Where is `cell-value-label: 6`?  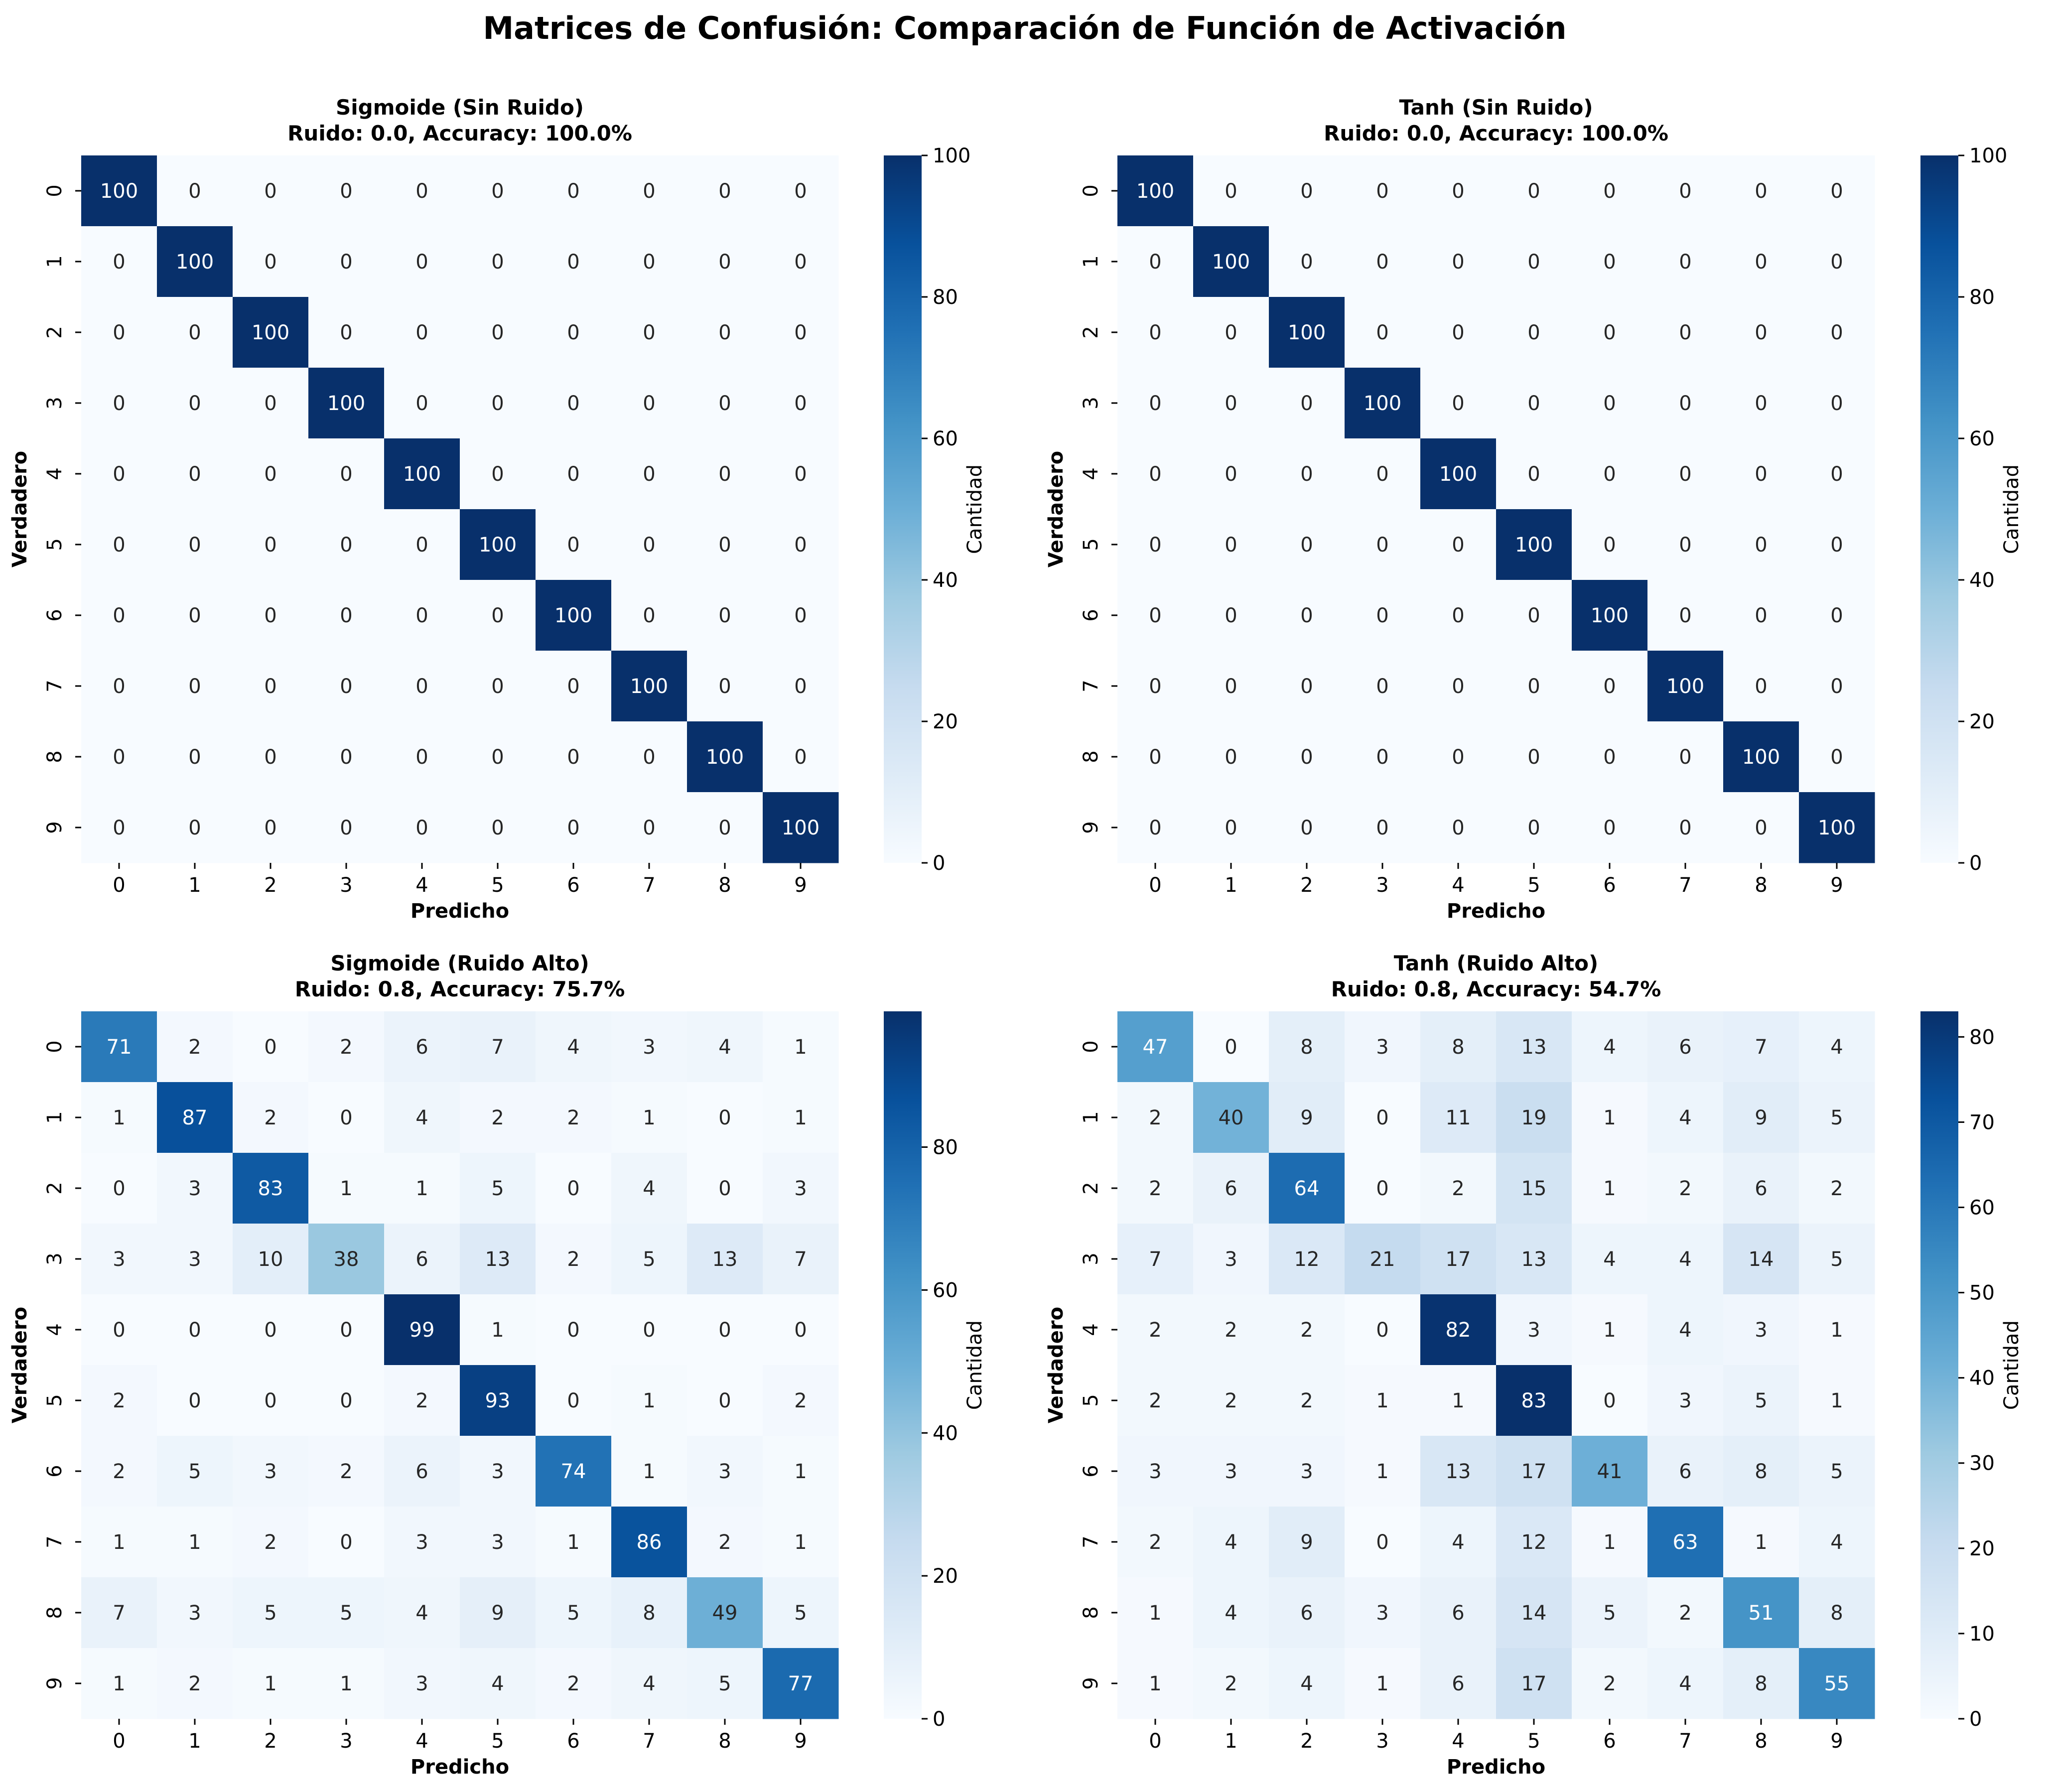 cell-value-label: 6 is located at coordinates (1685, 1047).